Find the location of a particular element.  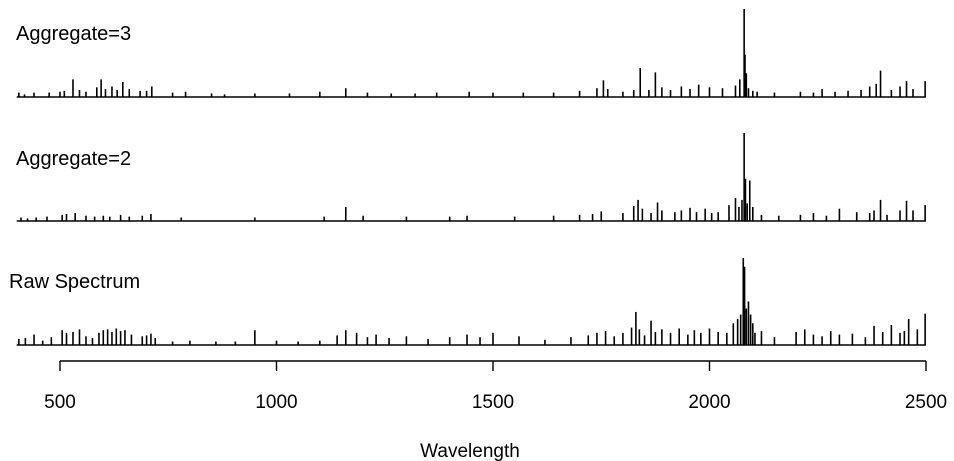

x-tick-label: 1500 is located at coordinates (493, 402).